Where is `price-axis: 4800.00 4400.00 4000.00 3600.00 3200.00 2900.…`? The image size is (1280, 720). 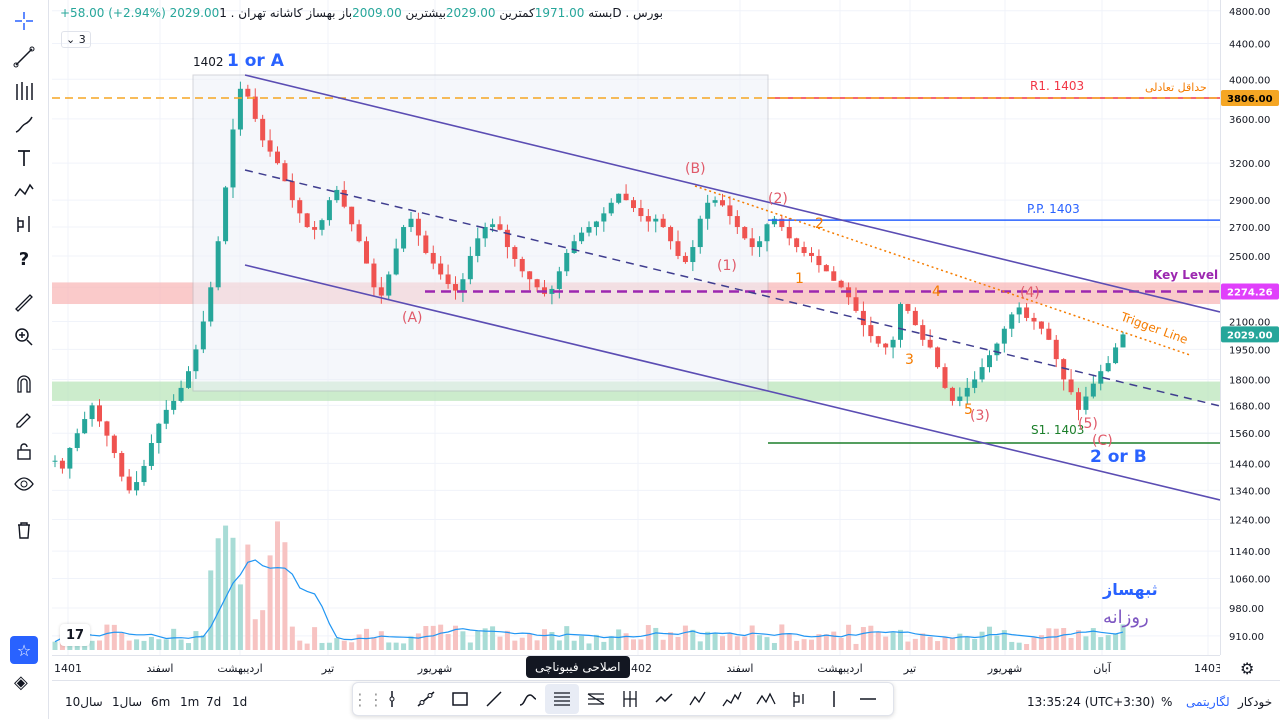
price-axis: 4800.00 4400.00 4000.00 3600.00 3200.00 2900.… is located at coordinates (1250, 327).